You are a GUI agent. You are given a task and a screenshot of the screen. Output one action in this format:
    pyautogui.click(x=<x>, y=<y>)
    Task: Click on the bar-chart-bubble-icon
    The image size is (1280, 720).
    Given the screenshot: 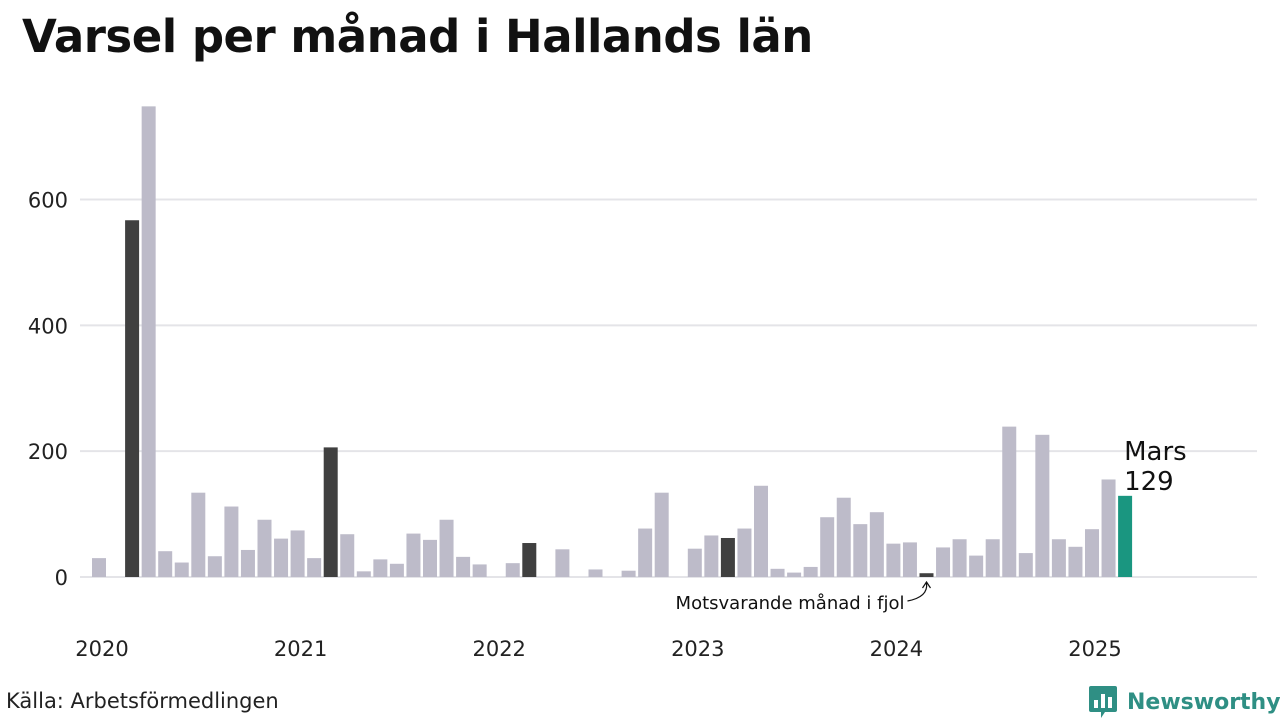 What is the action you would take?
    pyautogui.click(x=1103, y=702)
    